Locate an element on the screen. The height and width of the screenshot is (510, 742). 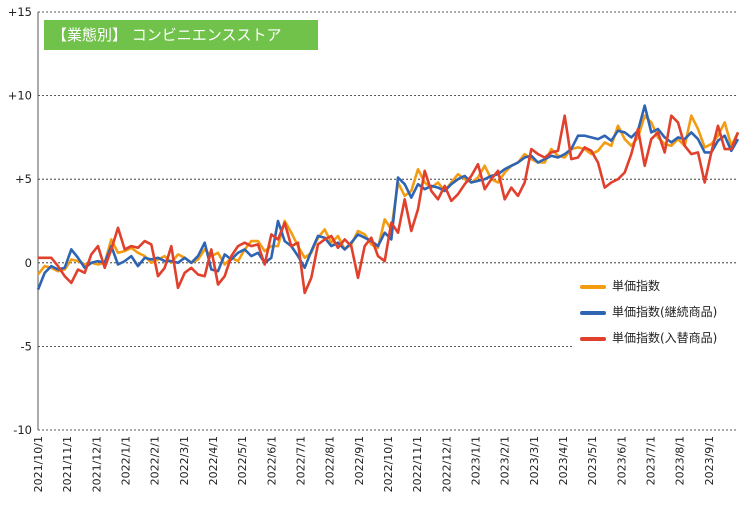
legend: 単価指数 単価指数(継続商品) 単価指数(入替商品) is located at coordinates (657, 310).